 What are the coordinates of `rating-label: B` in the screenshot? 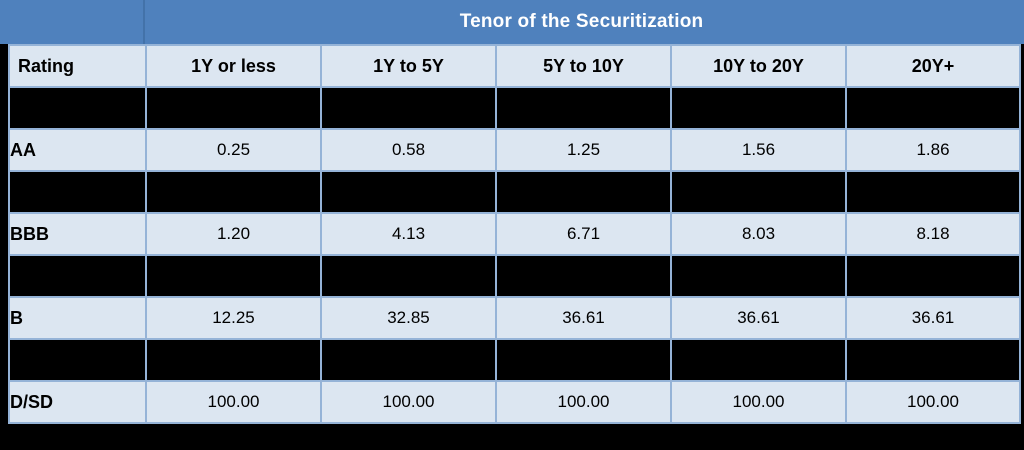 It's located at (77, 318).